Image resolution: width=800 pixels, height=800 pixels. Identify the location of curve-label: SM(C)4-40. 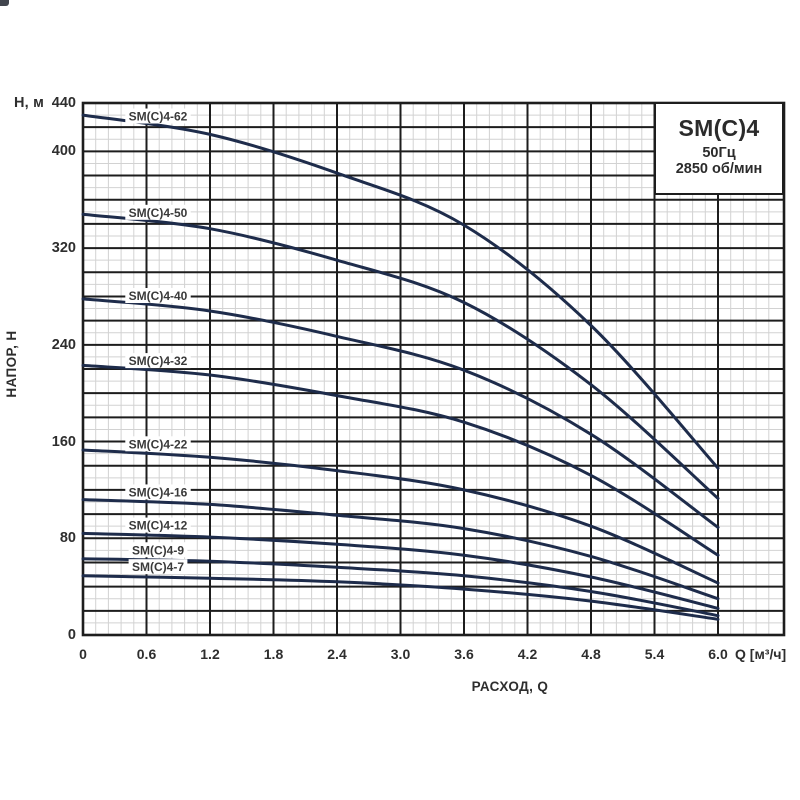
(158, 296).